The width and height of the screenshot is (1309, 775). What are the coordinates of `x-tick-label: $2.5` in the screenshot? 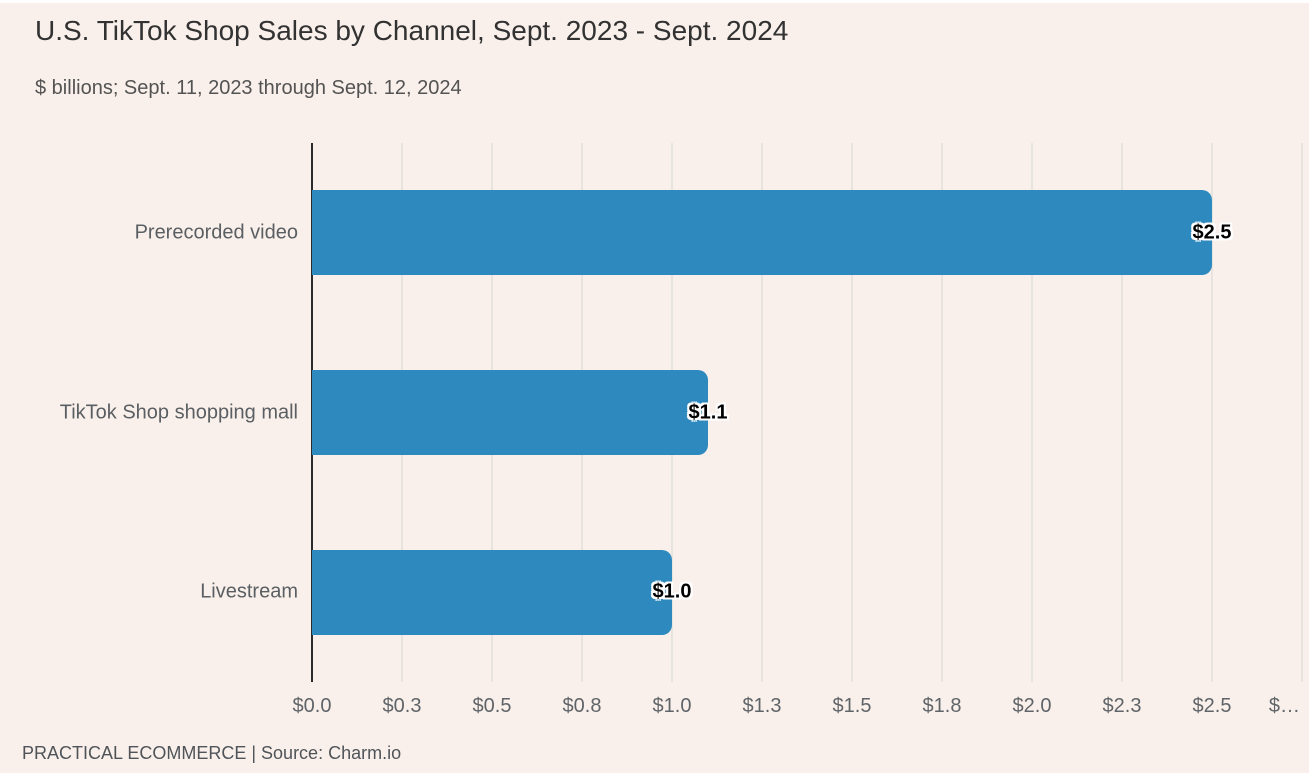 It's located at (1212, 706).